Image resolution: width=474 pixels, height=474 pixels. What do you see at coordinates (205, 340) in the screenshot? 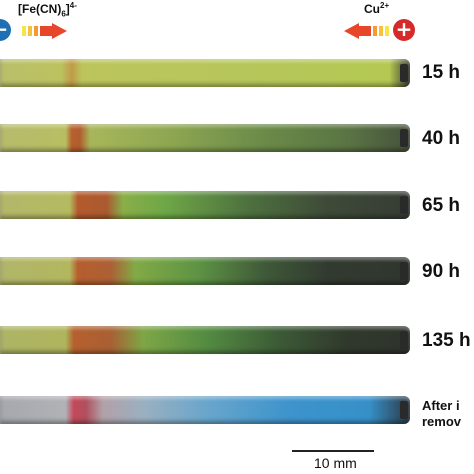
I see `gel-tube-135h` at bounding box center [205, 340].